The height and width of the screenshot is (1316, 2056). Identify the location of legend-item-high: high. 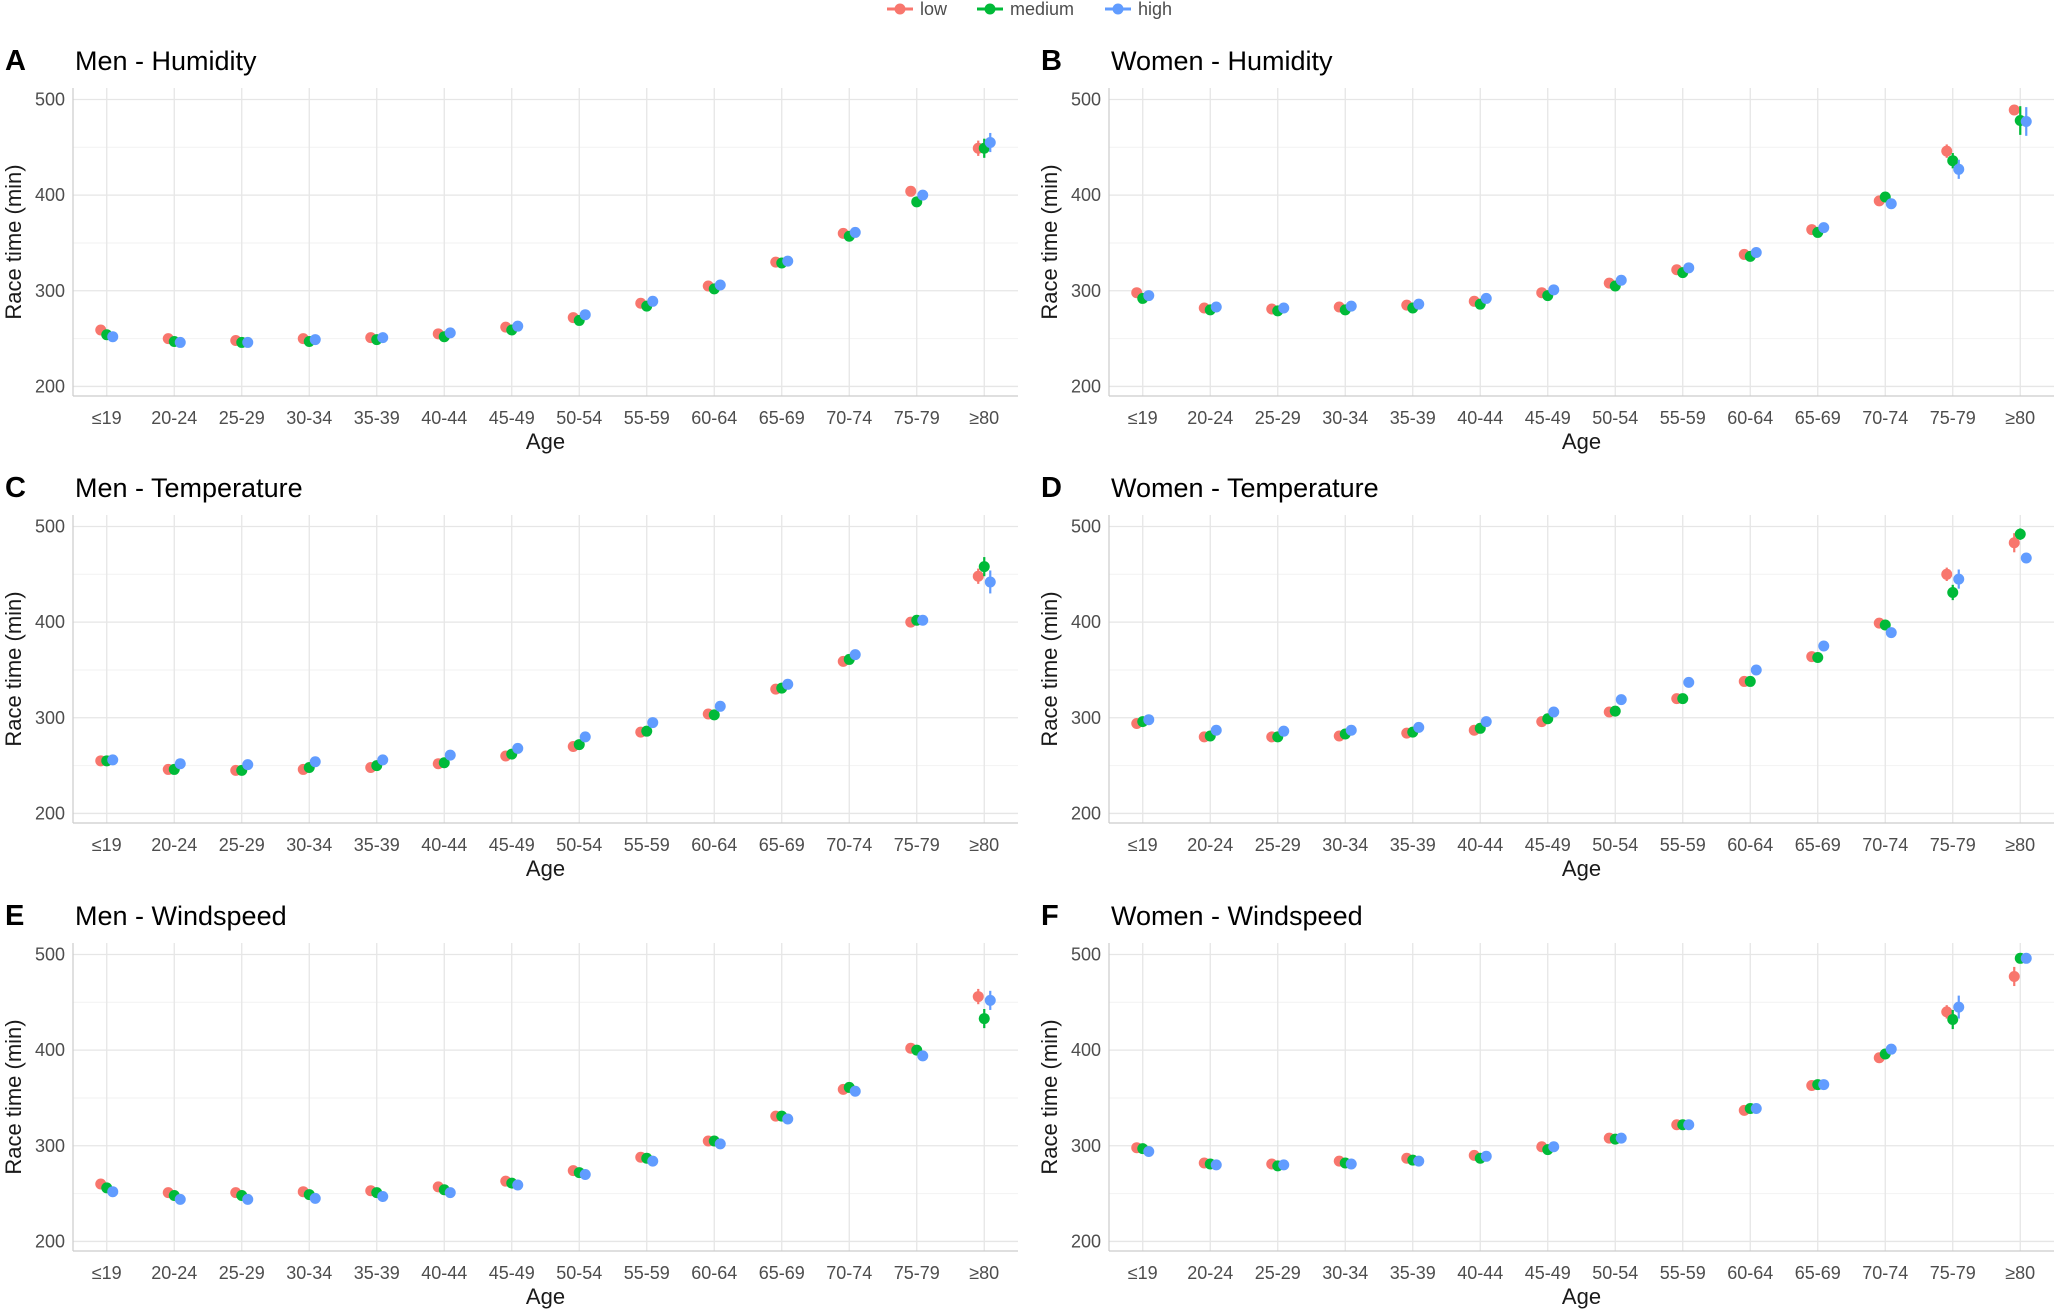
(1138, 9).